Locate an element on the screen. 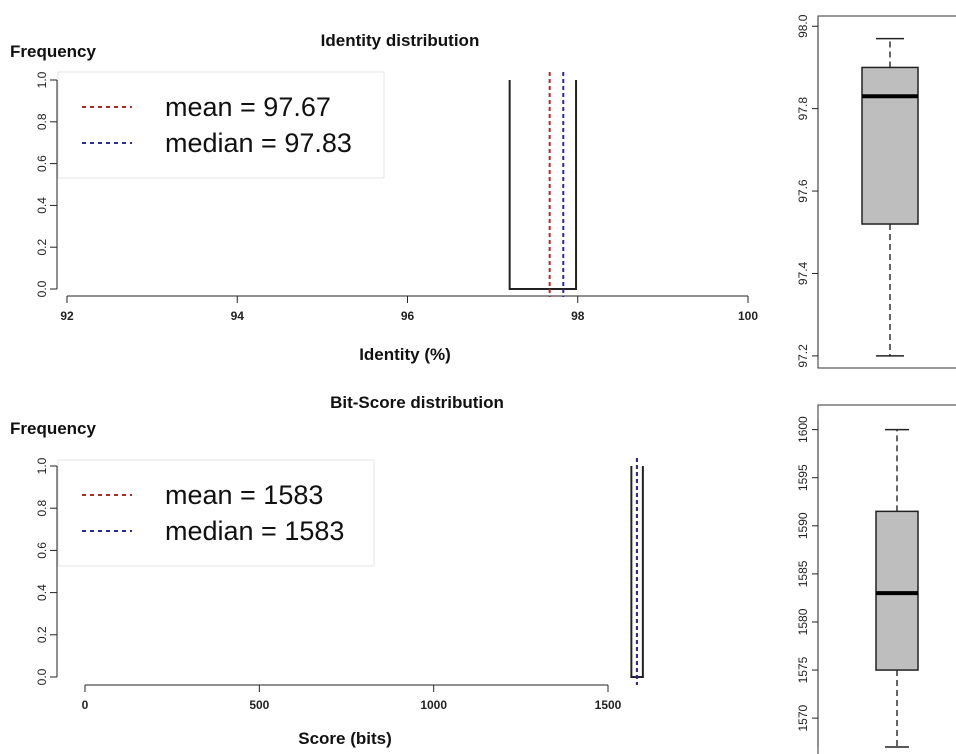 The image size is (956, 754). identity-legend-median-label: median = 97.83 is located at coordinates (258, 143).